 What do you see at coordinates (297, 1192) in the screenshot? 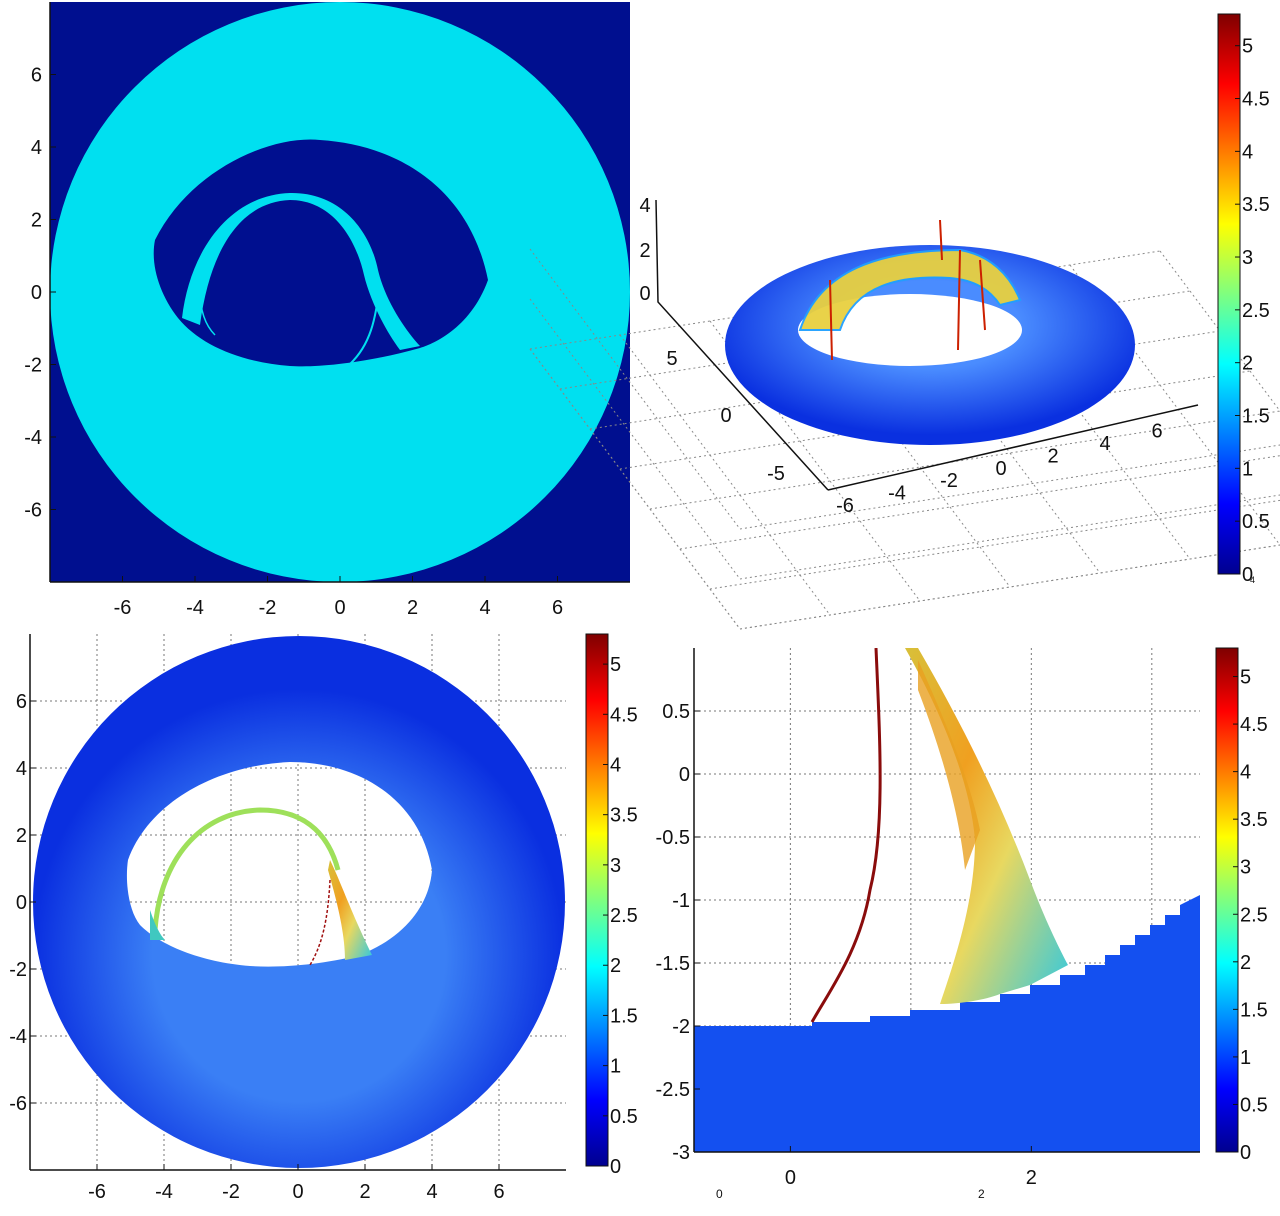
I see `bottom-left-x-tick-label: 0` at bounding box center [297, 1192].